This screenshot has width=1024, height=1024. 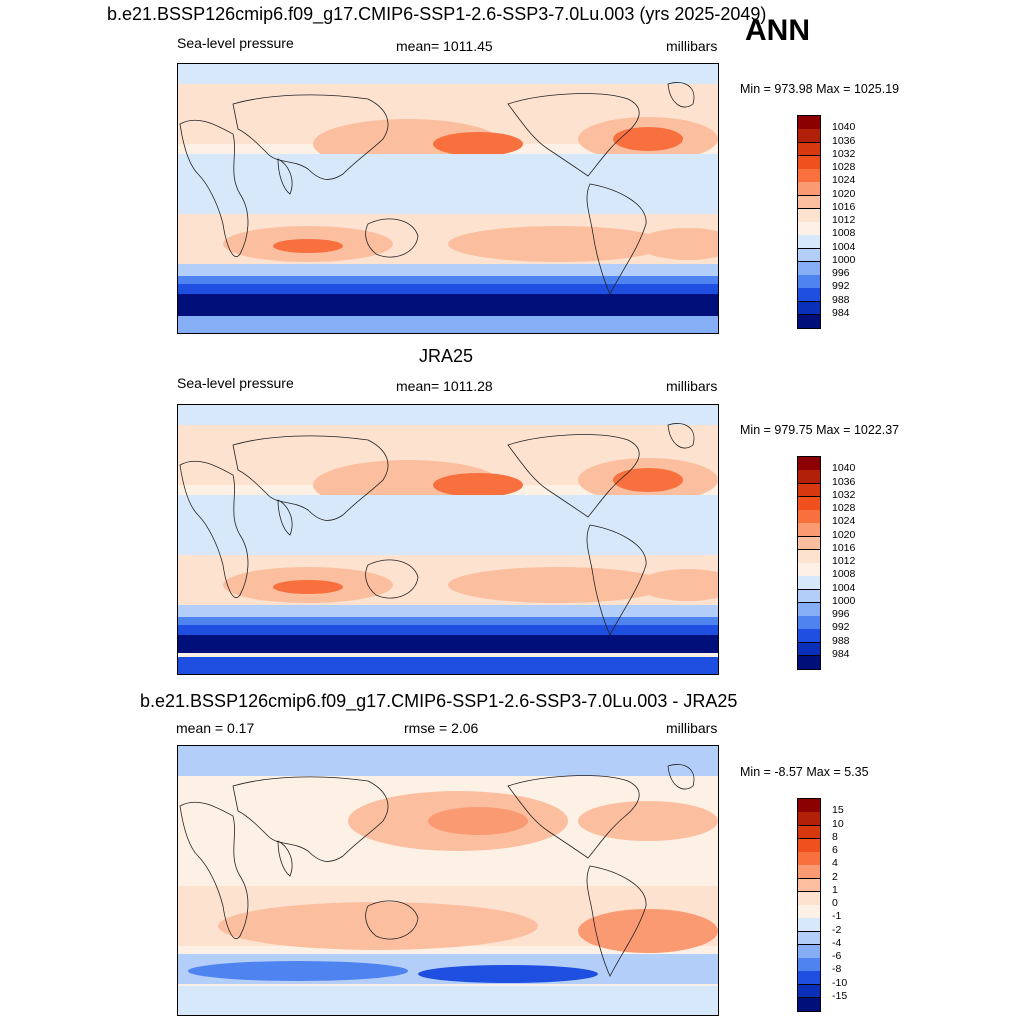 I want to click on colorbar-tick-label: 1040, so click(x=844, y=127).